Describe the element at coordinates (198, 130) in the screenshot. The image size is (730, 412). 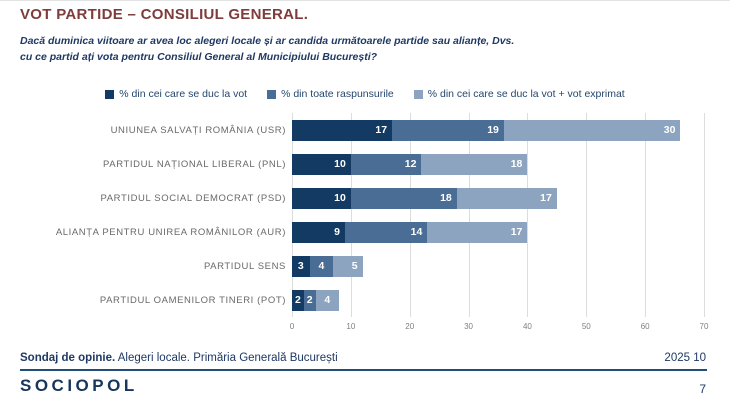
I see `category-label: UNIUNEA SALVAȚI ROMÂNIA (USR)` at that location.